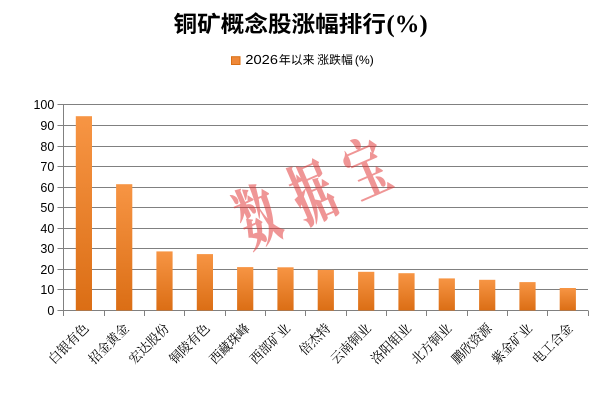  I want to click on svg-text: 70, so click(47, 167).